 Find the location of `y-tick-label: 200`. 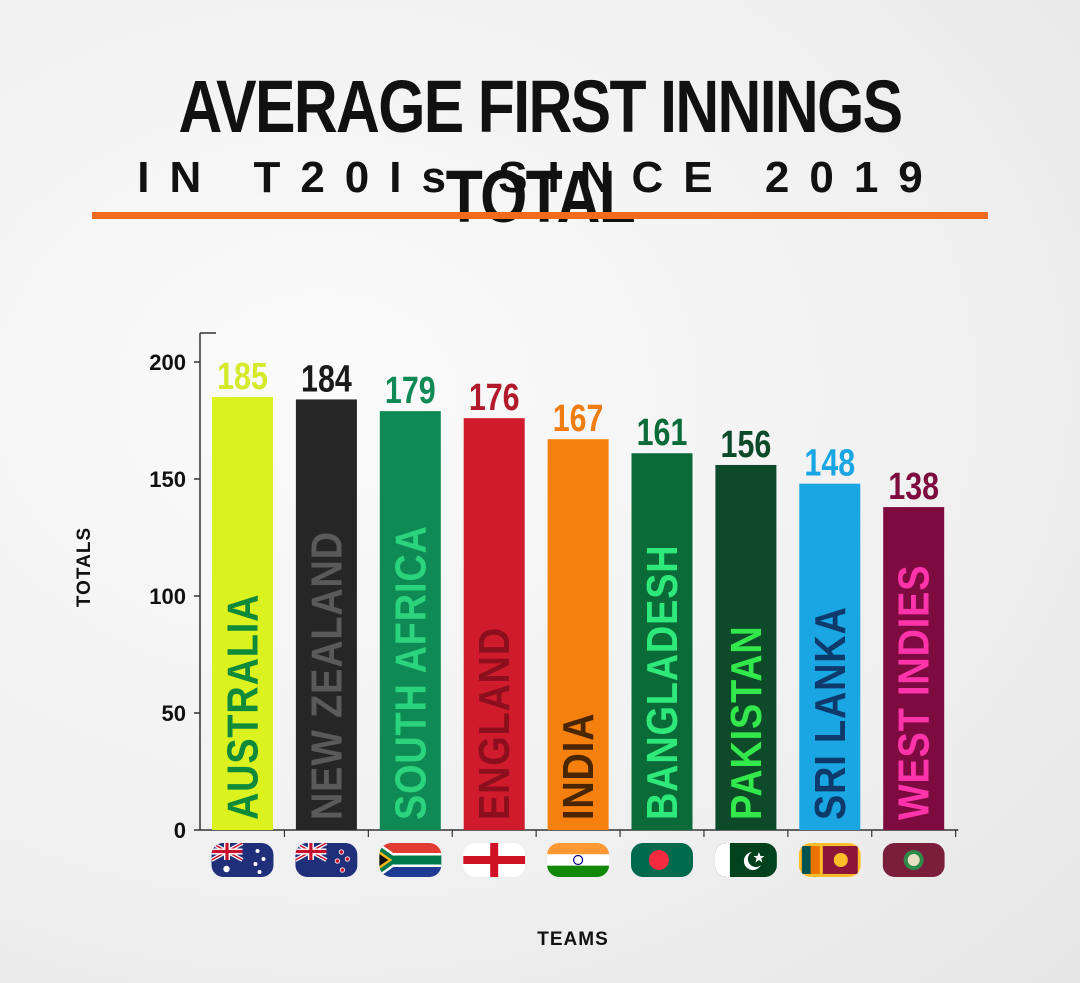

y-tick-label: 200 is located at coordinates (167, 362).